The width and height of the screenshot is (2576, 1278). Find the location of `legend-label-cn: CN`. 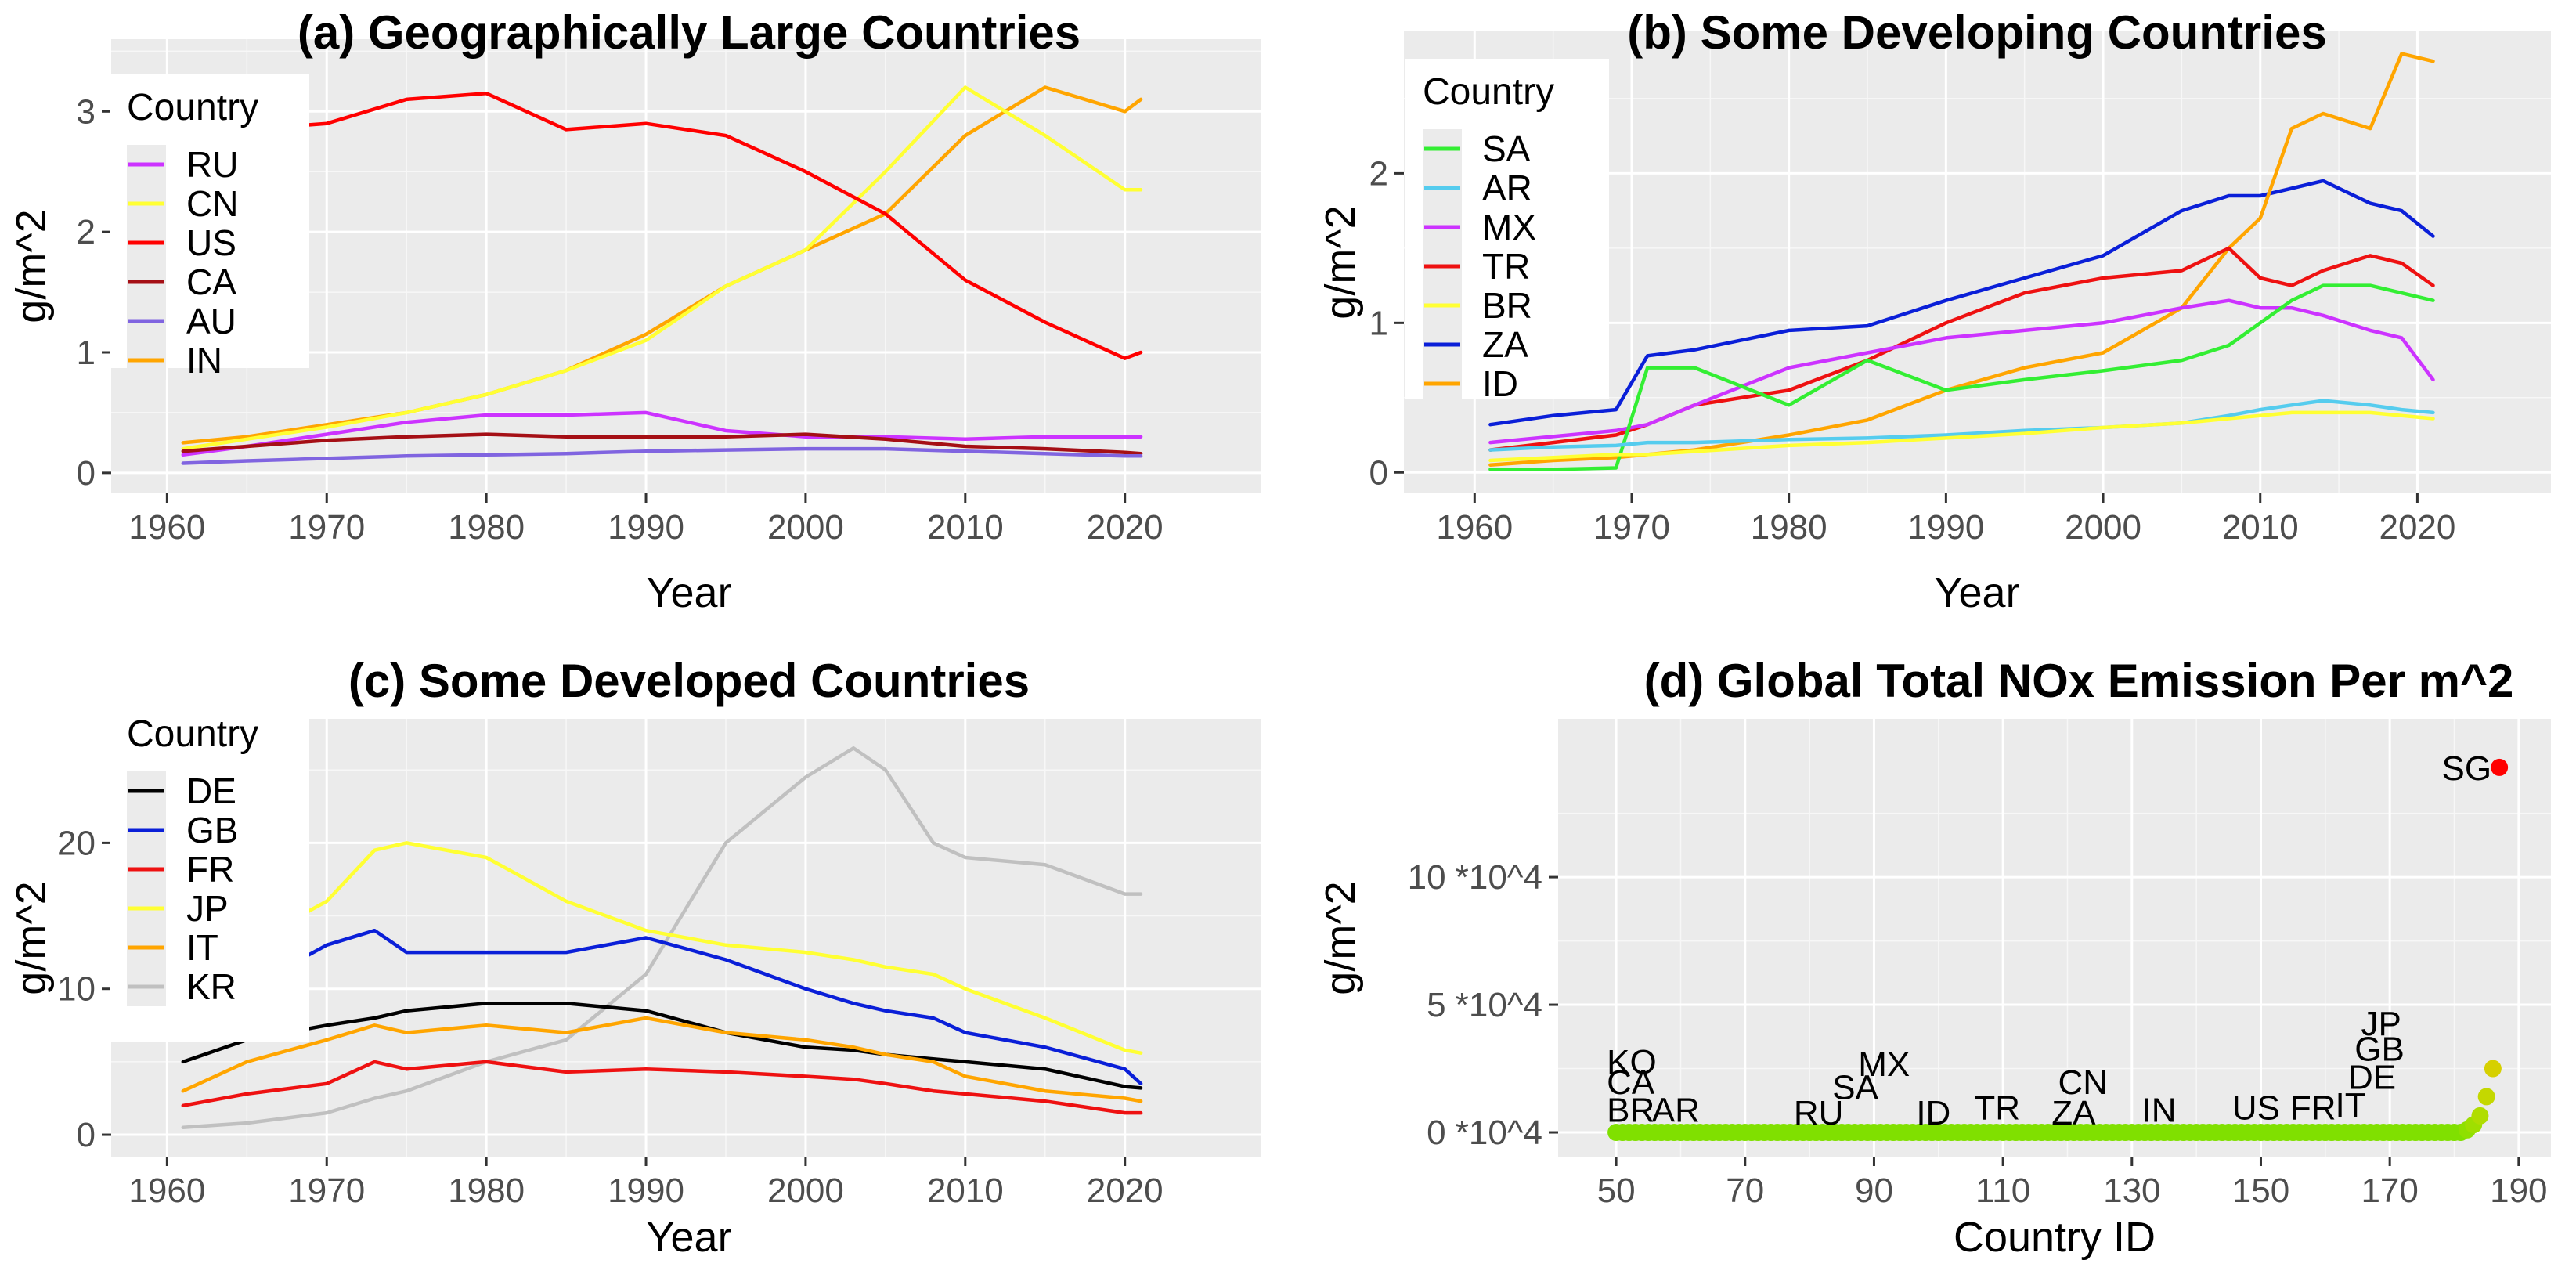

legend-label-cn: CN is located at coordinates (212, 203).